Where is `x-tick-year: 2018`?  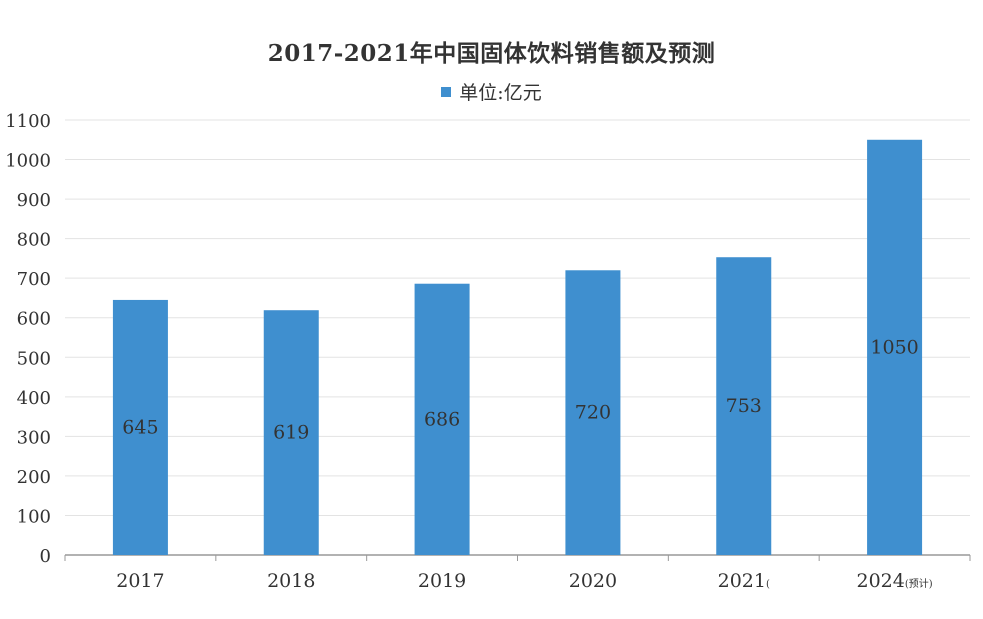 x-tick-year: 2018 is located at coordinates (291, 581).